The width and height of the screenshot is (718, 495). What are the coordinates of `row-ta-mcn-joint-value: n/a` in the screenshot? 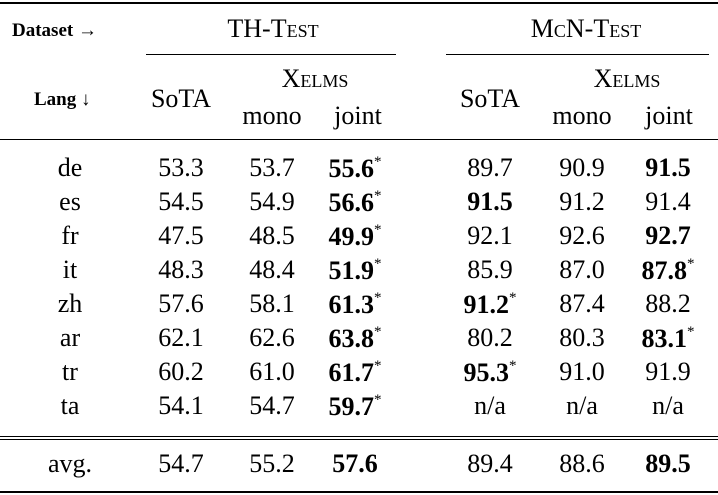 It's located at (668, 405).